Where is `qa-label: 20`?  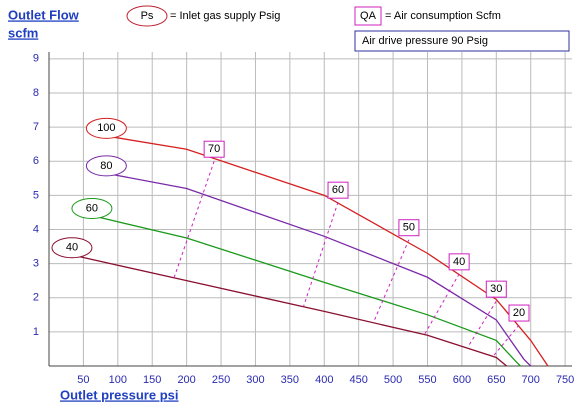
qa-label: 20 is located at coordinates (519, 313).